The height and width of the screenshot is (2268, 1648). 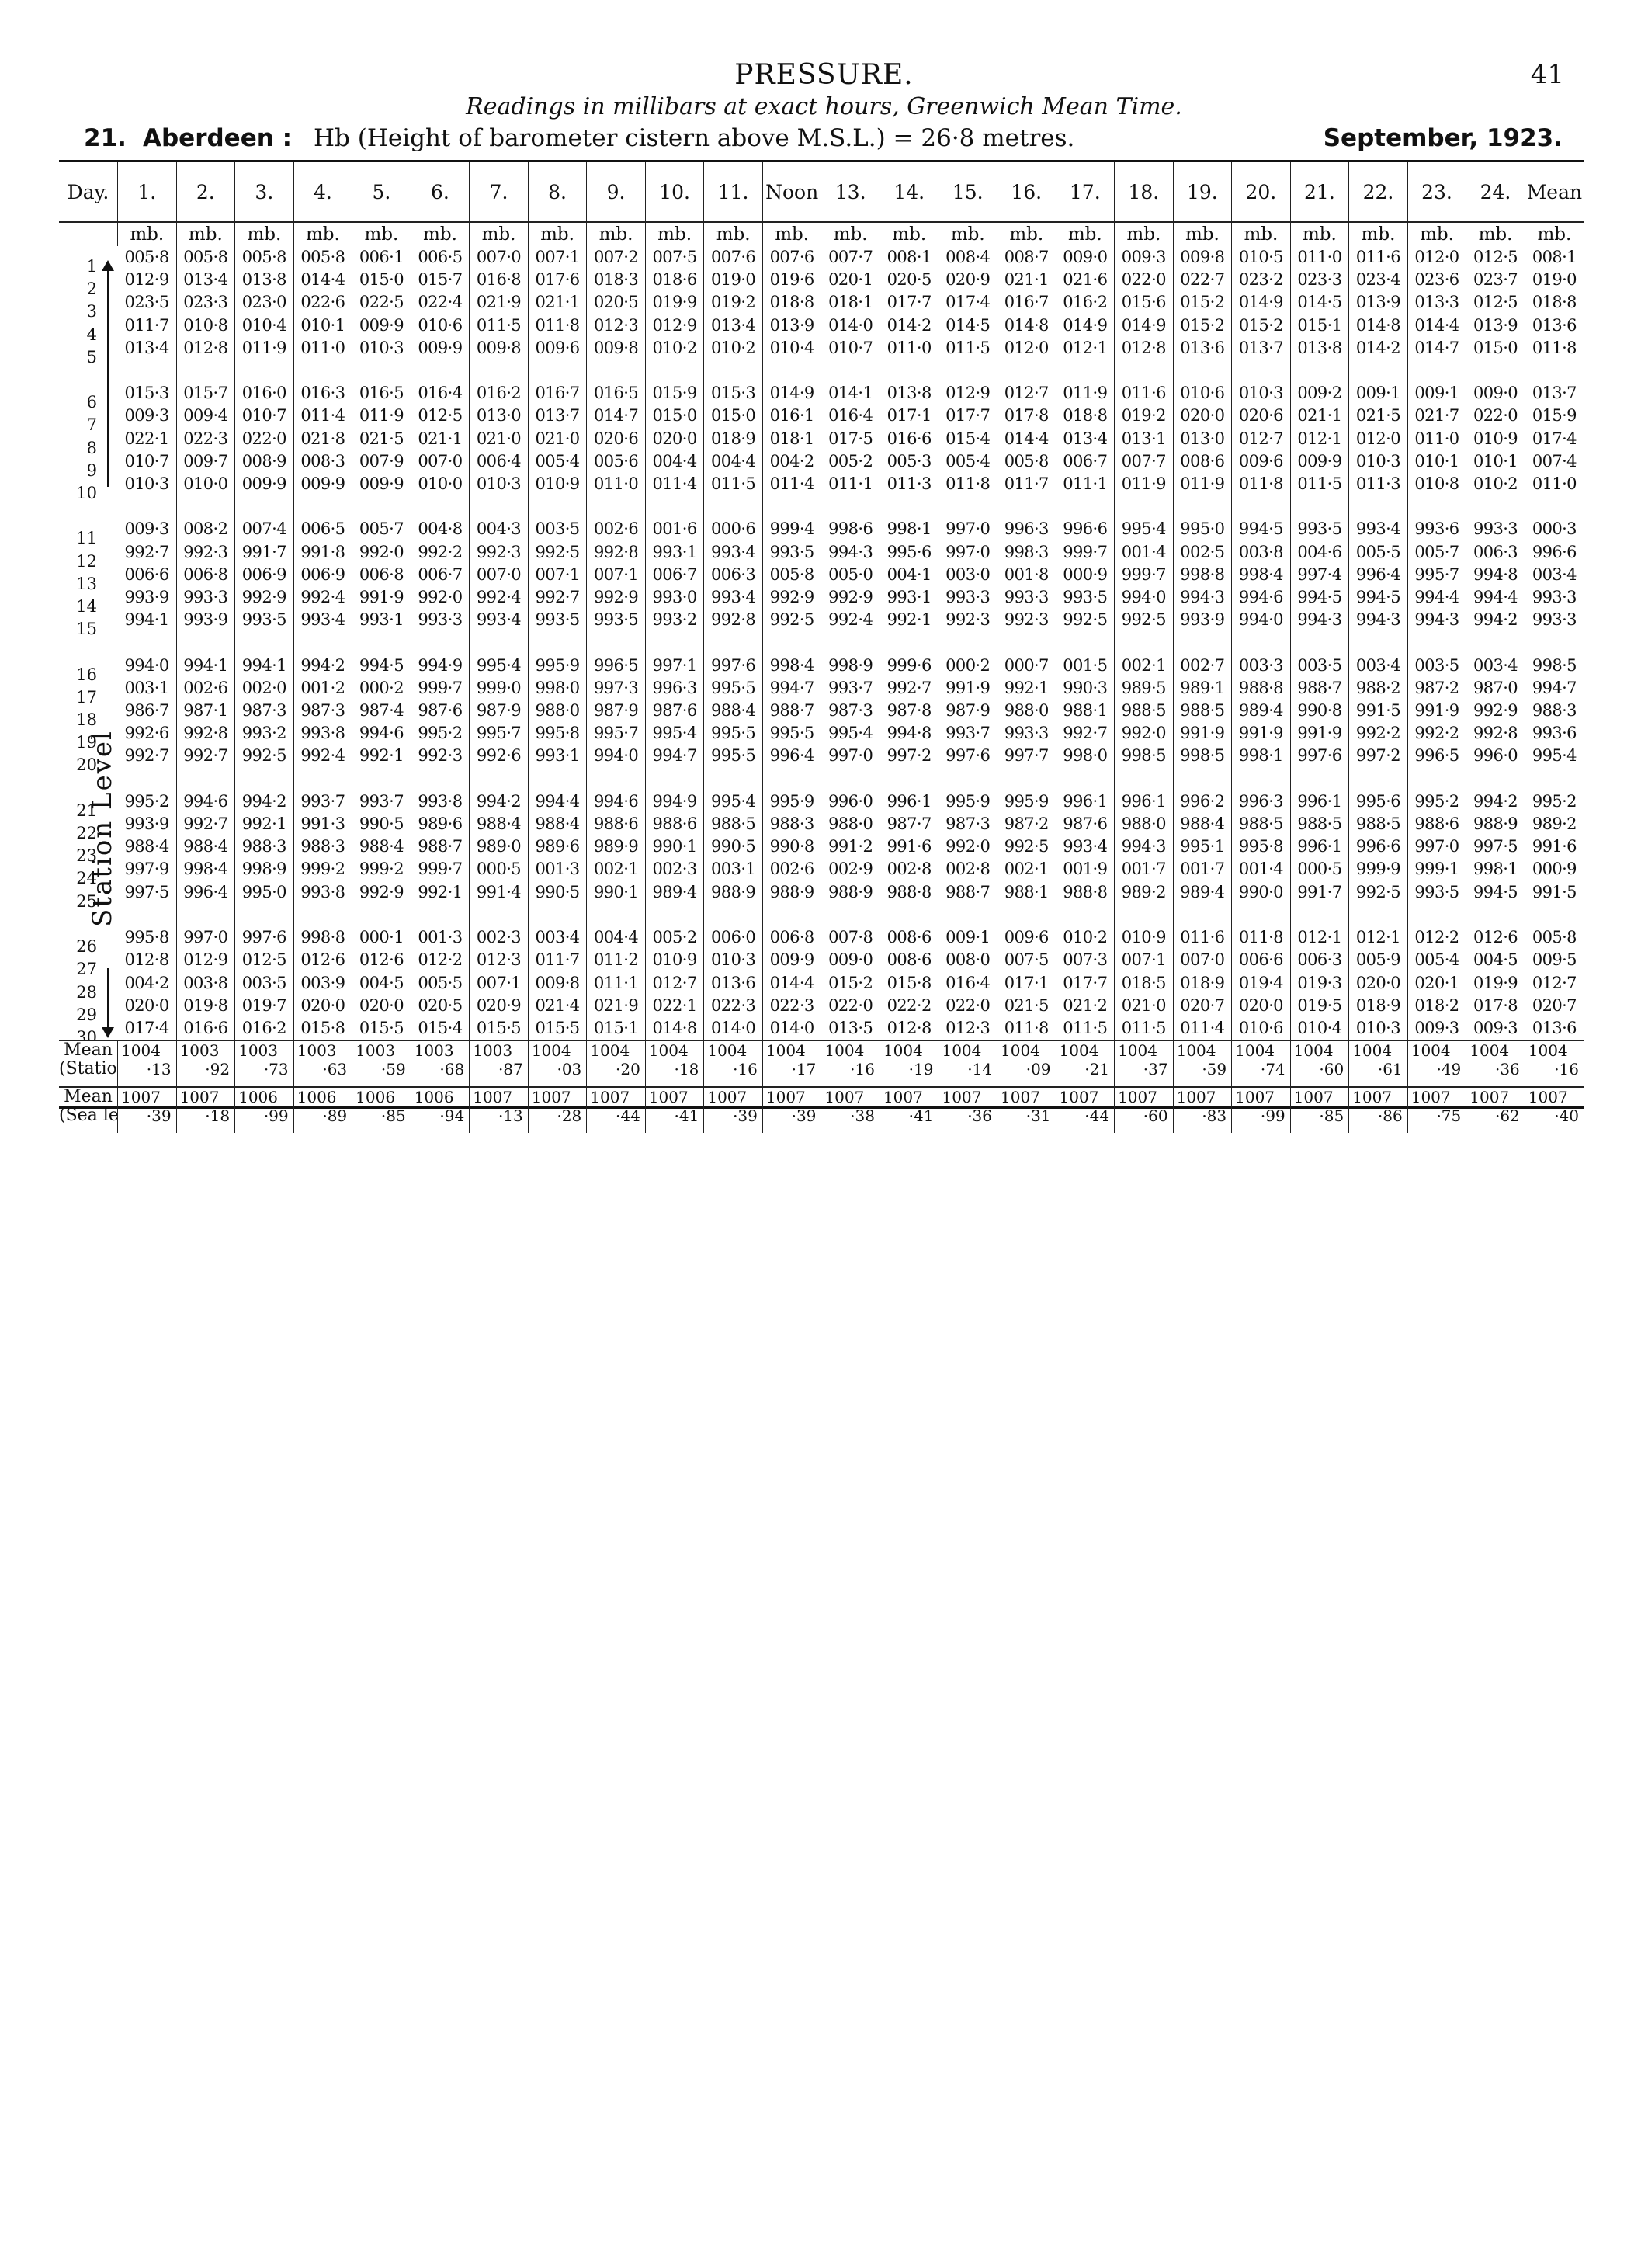 I want to click on mean-fraction: ·89, so click(x=335, y=1116).